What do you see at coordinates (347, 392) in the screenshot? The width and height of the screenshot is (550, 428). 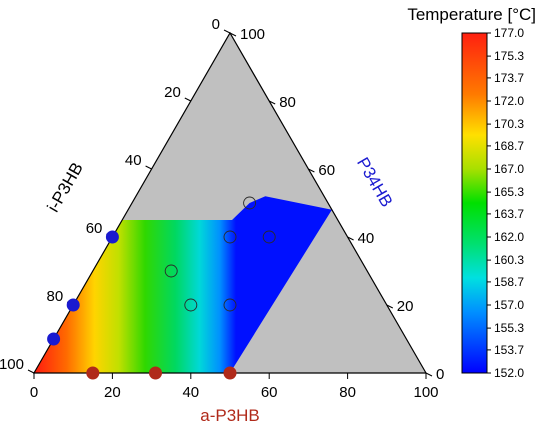 I see `bottom-tick-label: 80` at bounding box center [347, 392].